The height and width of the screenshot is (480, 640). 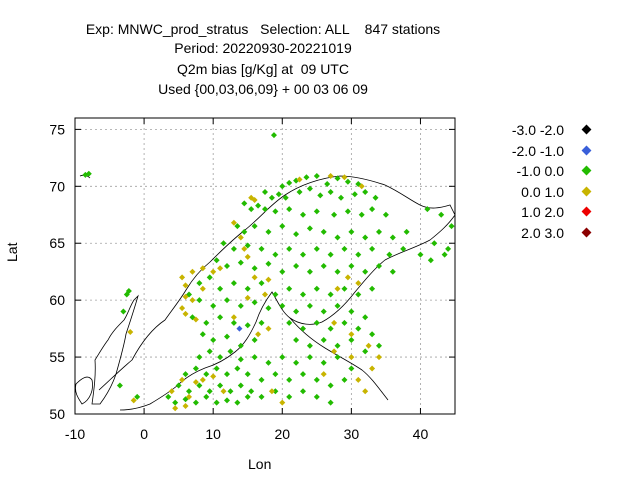 I want to click on y-axis-label: Lat, so click(x=12, y=252).